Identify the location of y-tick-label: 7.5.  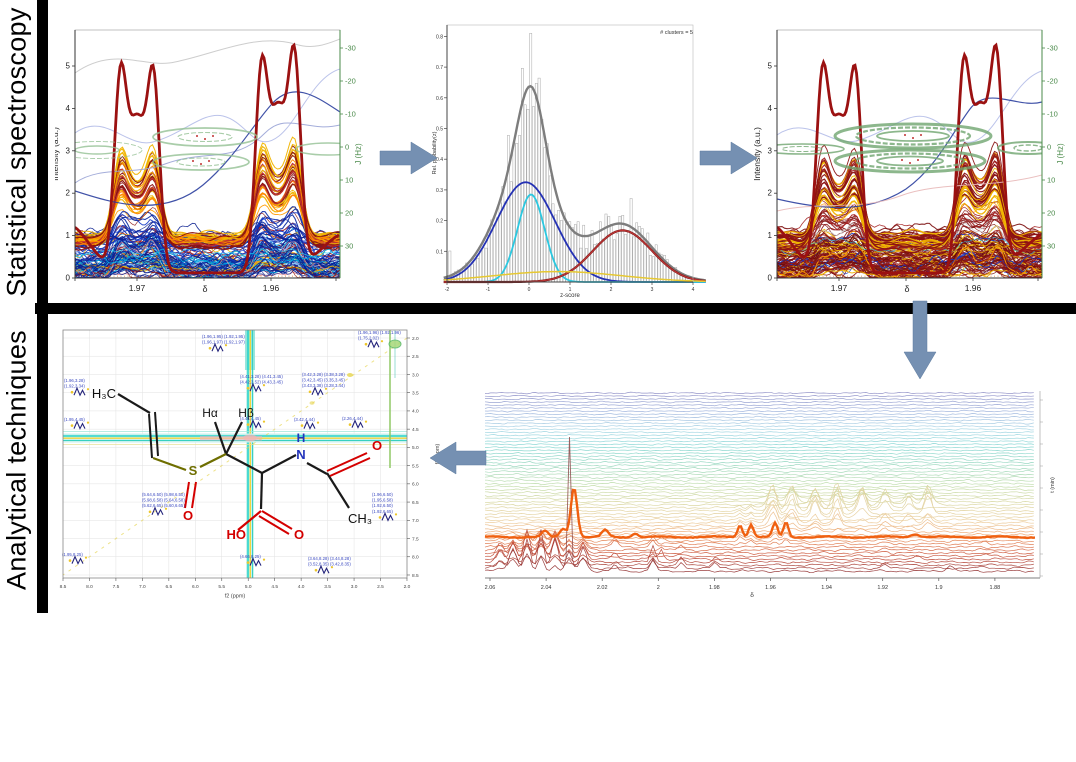
(415, 539).